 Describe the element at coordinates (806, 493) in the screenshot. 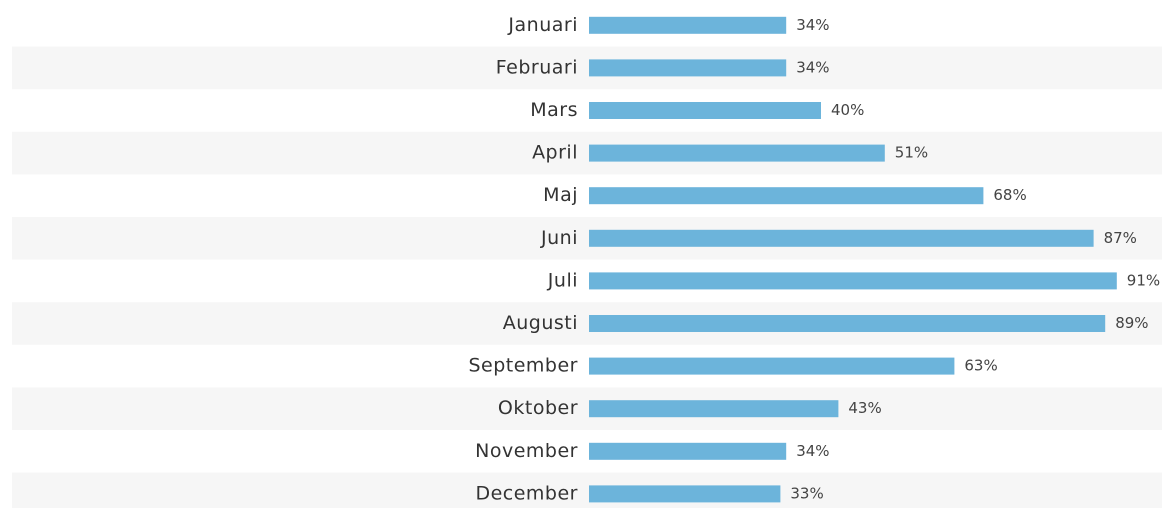

I see `value-label: 33%` at that location.